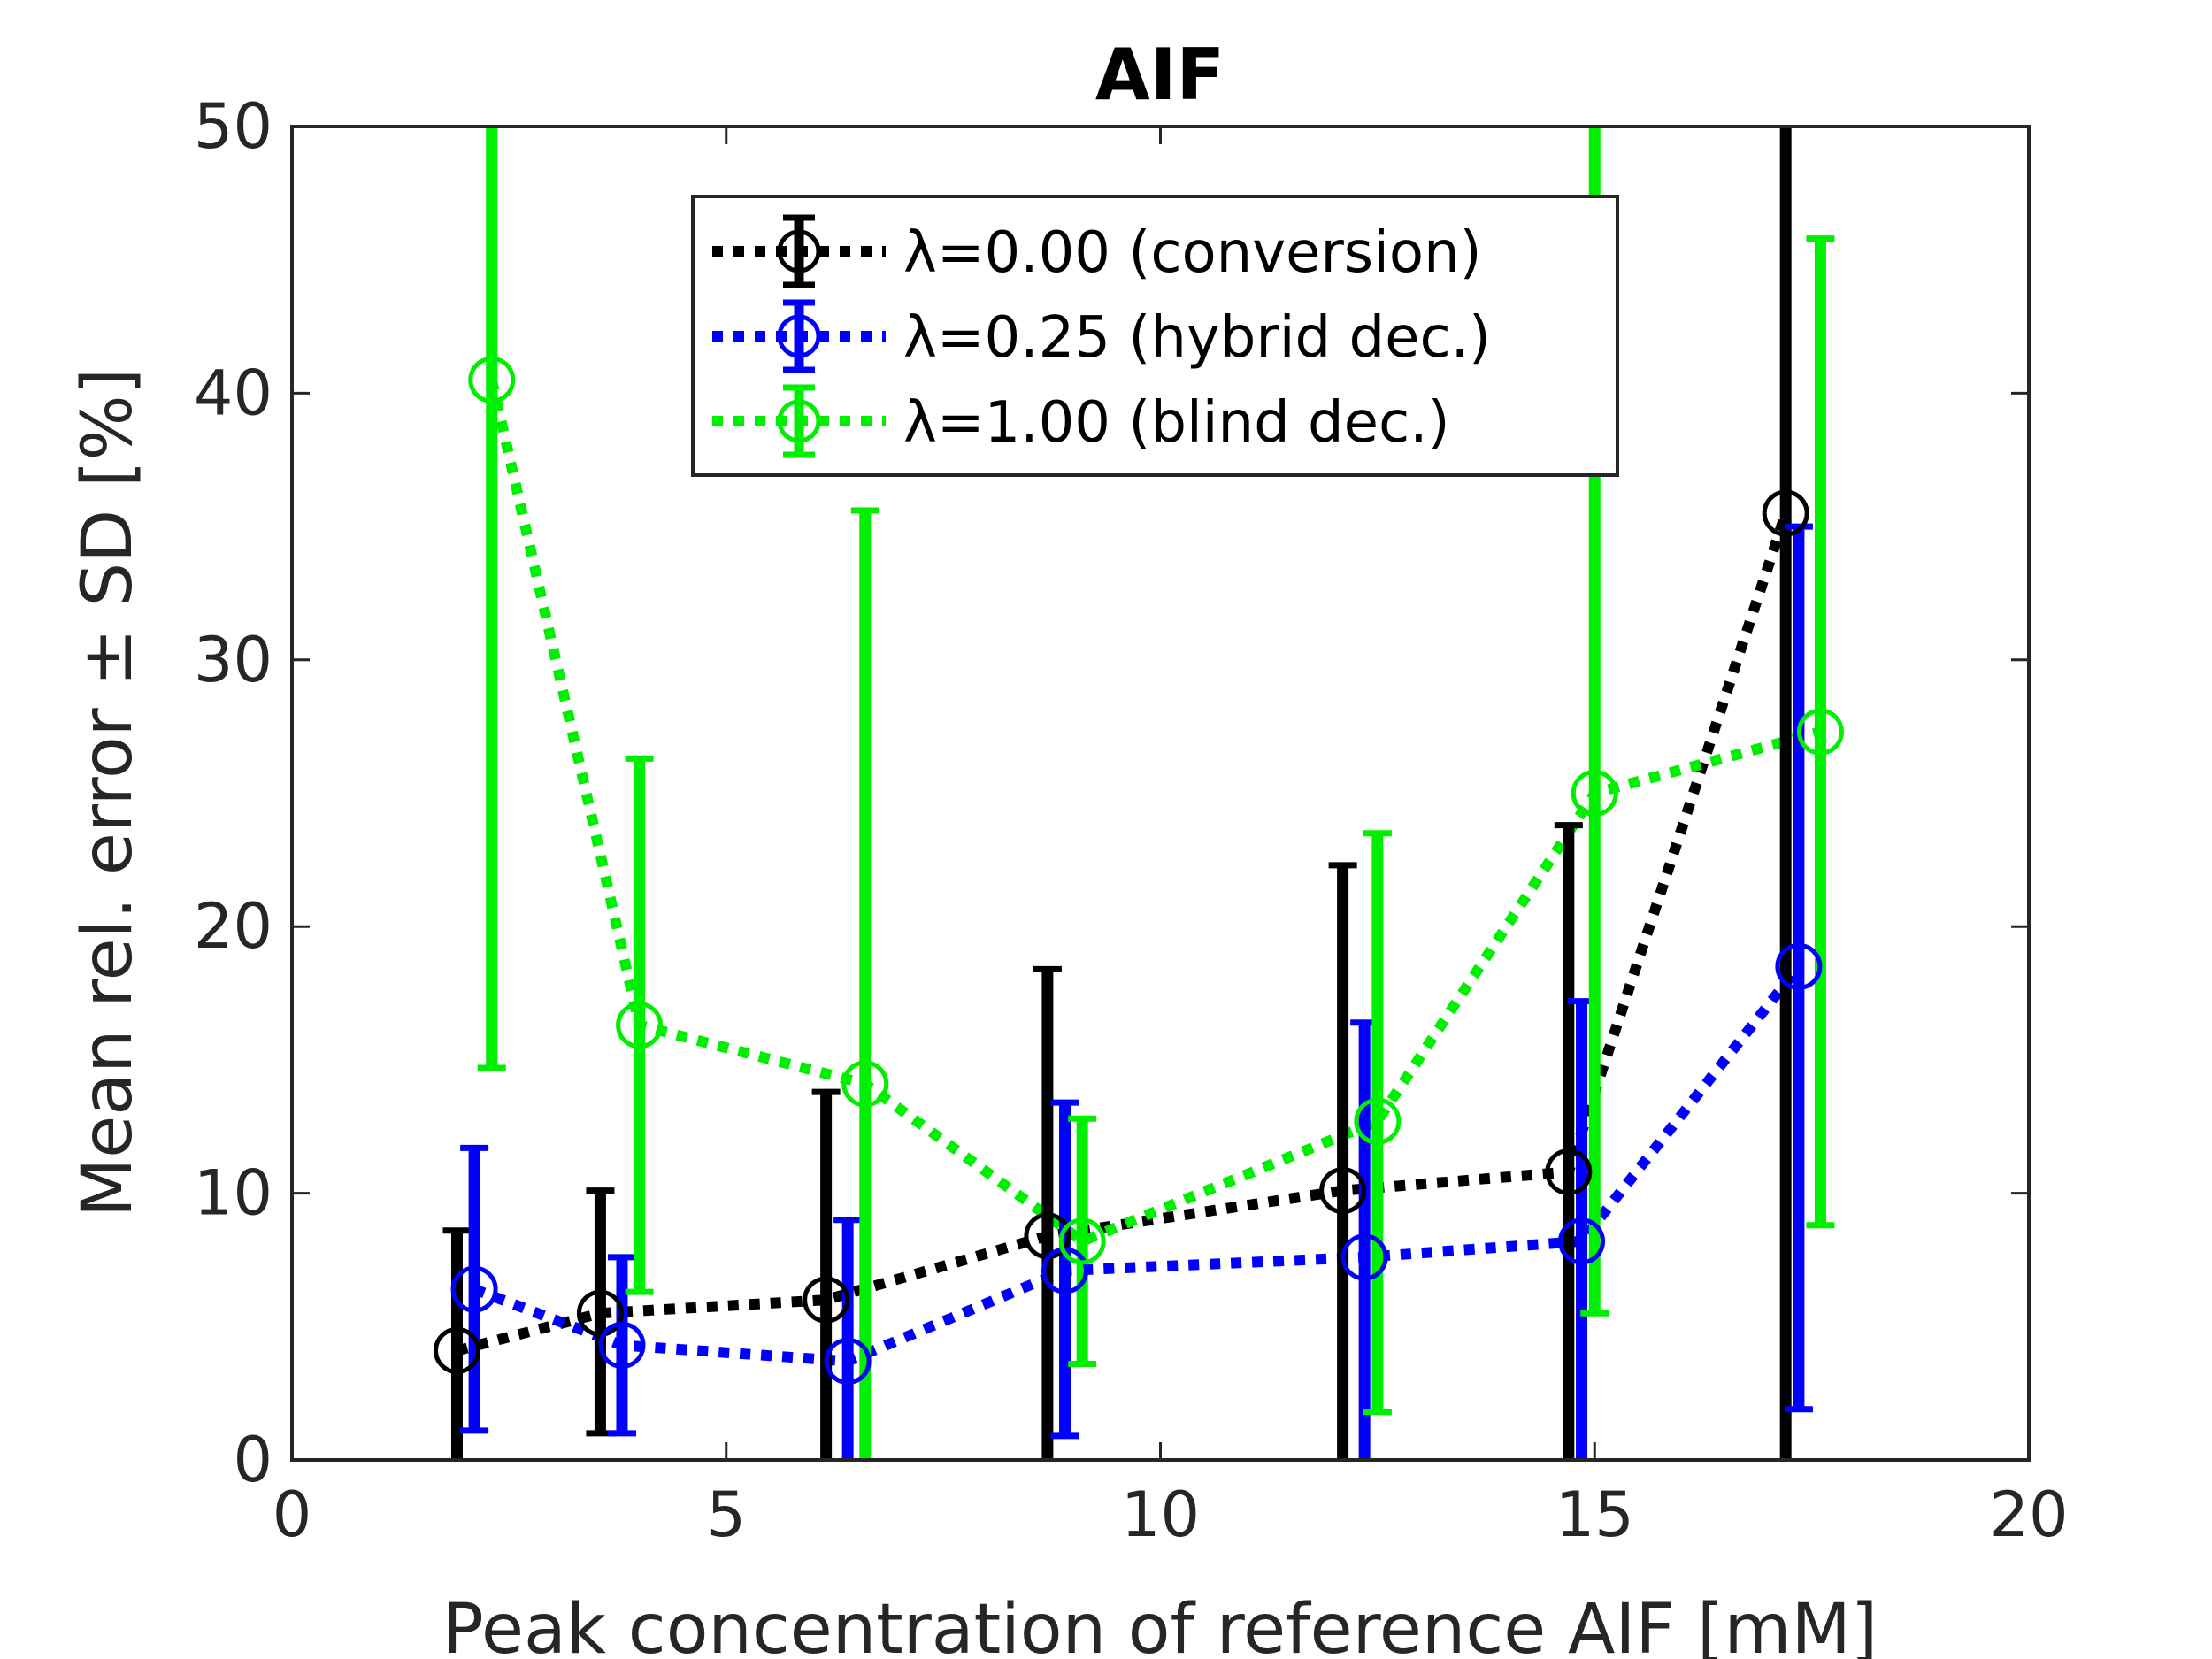 This screenshot has width=2212, height=1659. I want to click on y-tick-label: 40, so click(234, 393).